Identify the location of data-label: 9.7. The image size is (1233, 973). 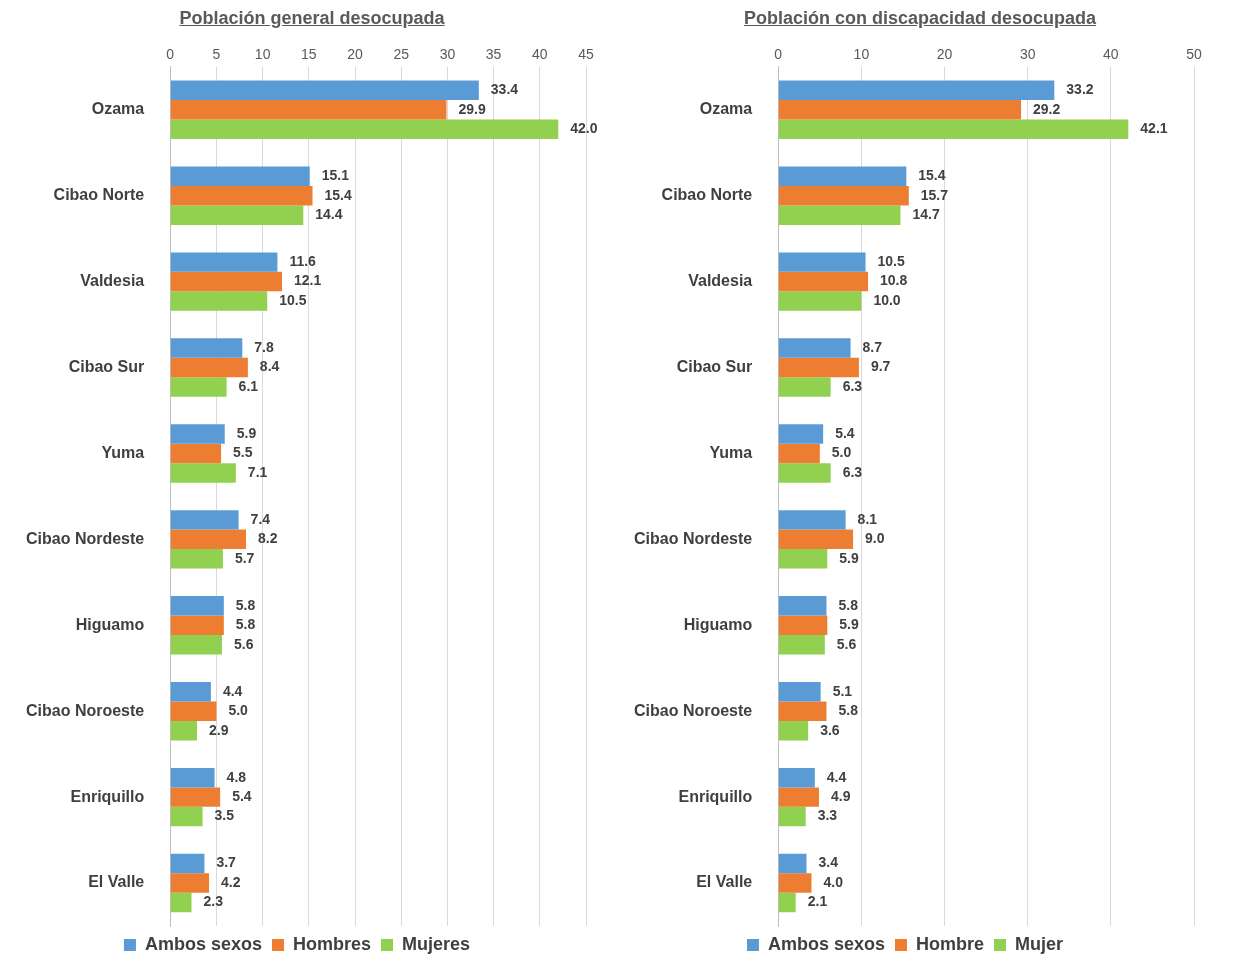
(880, 366).